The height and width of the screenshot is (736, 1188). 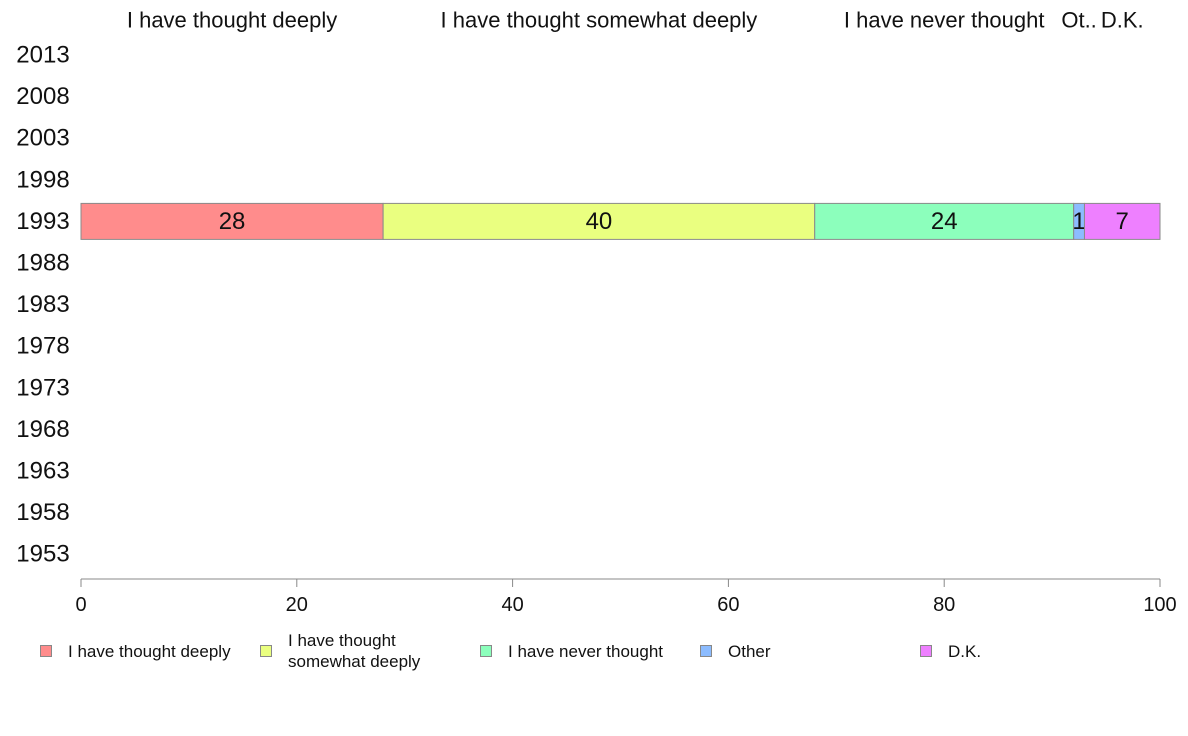 I want to click on y-tick-label: 1978, so click(x=42, y=346).